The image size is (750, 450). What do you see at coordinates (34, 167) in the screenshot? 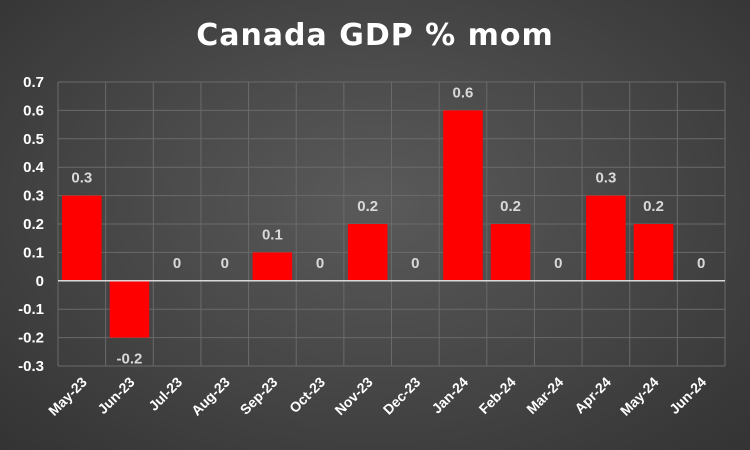
I see `y-tick-label: 0.4` at bounding box center [34, 167].